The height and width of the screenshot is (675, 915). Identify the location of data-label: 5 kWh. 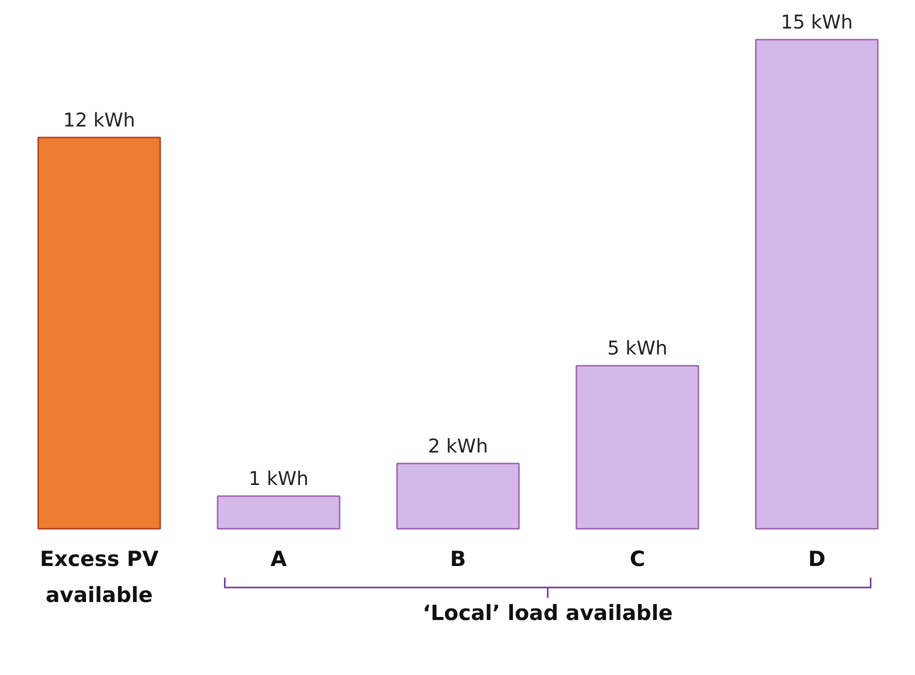
(637, 349).